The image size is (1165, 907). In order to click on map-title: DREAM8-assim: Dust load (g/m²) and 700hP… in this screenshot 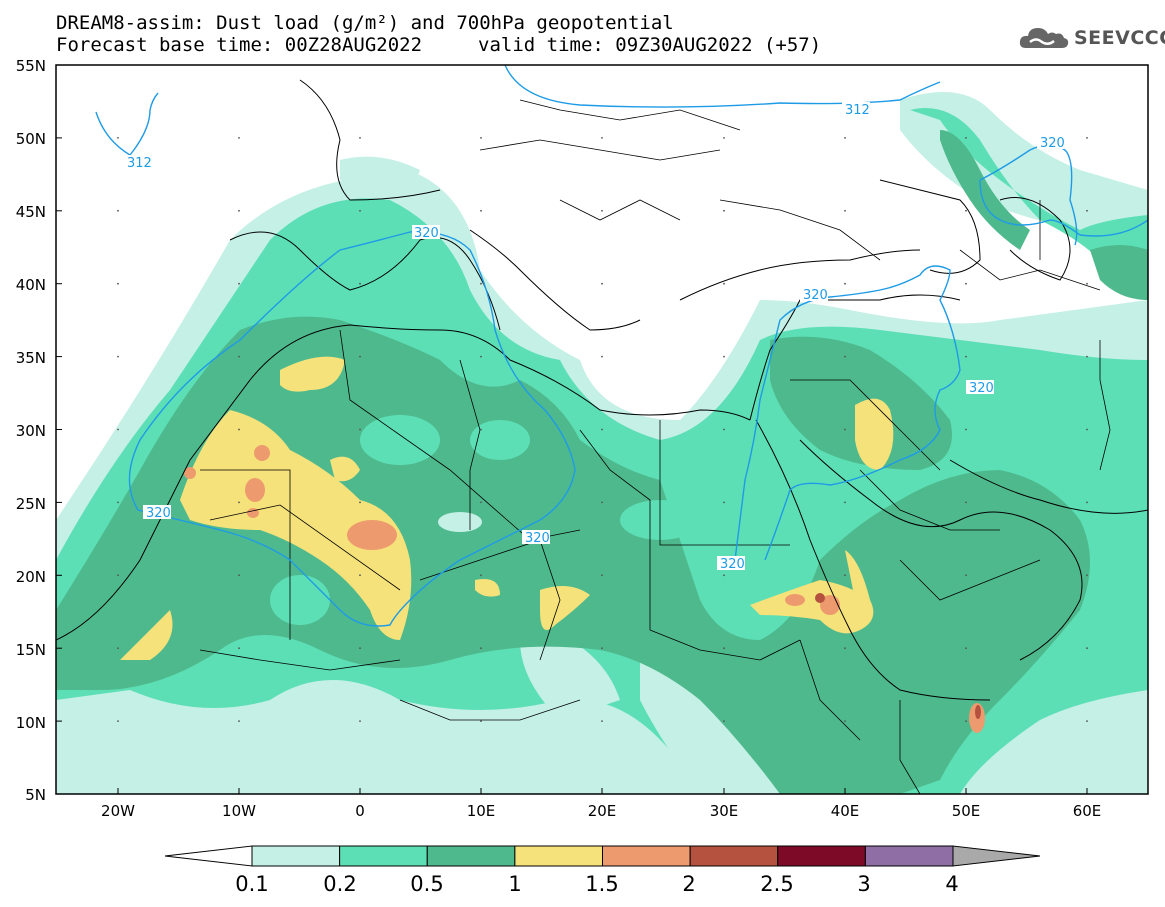, I will do `click(365, 23)`.